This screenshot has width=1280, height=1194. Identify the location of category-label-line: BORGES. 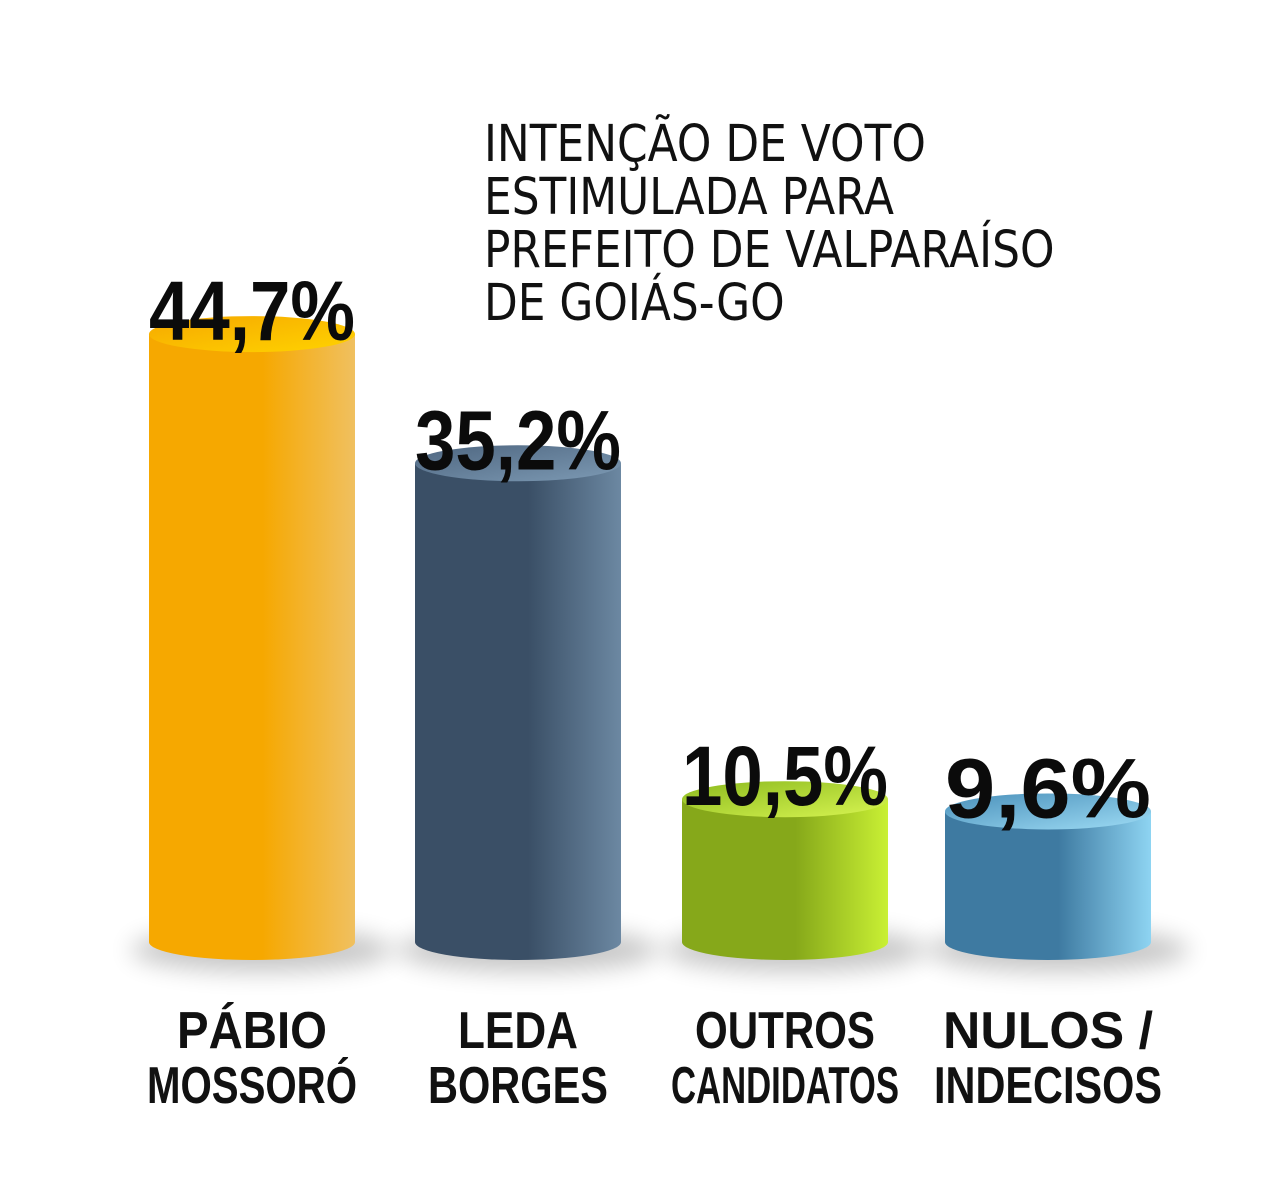
(518, 1086).